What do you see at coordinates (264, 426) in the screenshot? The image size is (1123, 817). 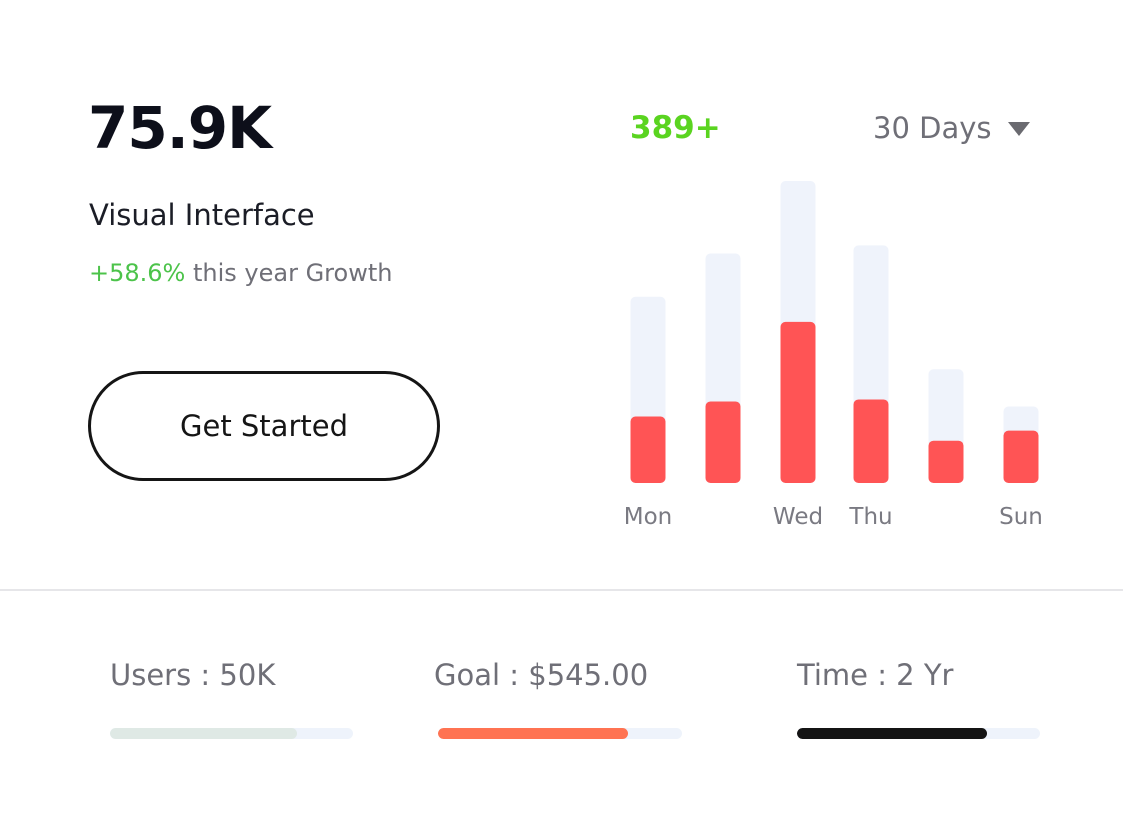 I see `get-started-button: Get Started` at bounding box center [264, 426].